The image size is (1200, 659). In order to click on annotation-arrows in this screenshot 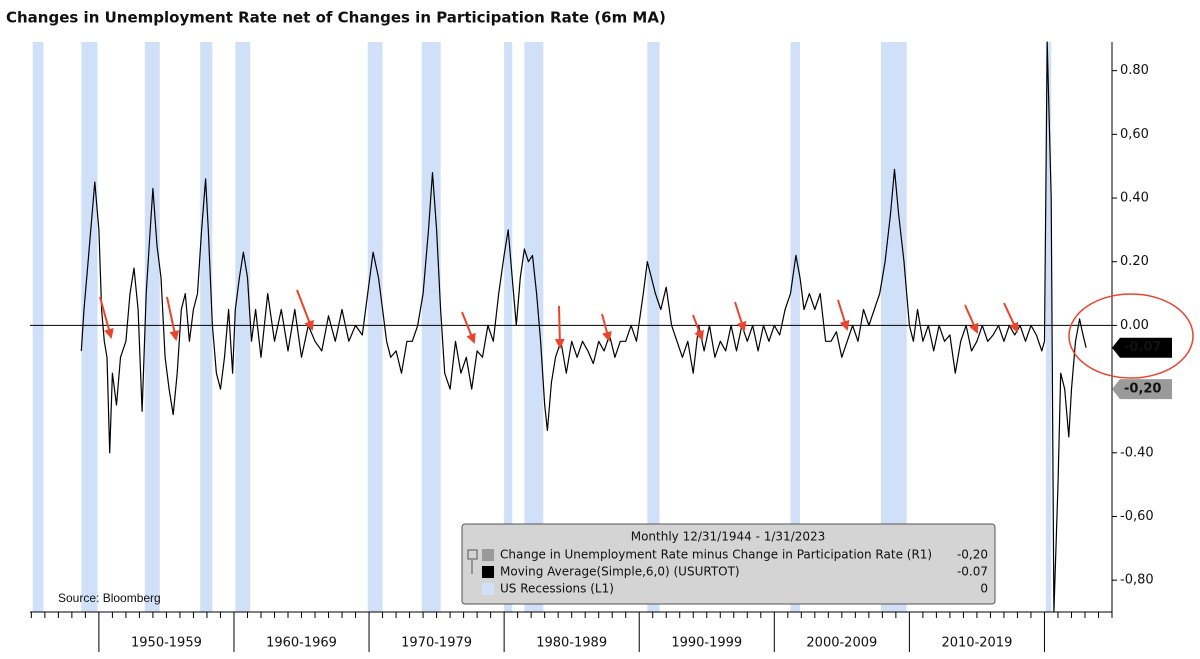, I will do `click(559, 319)`.